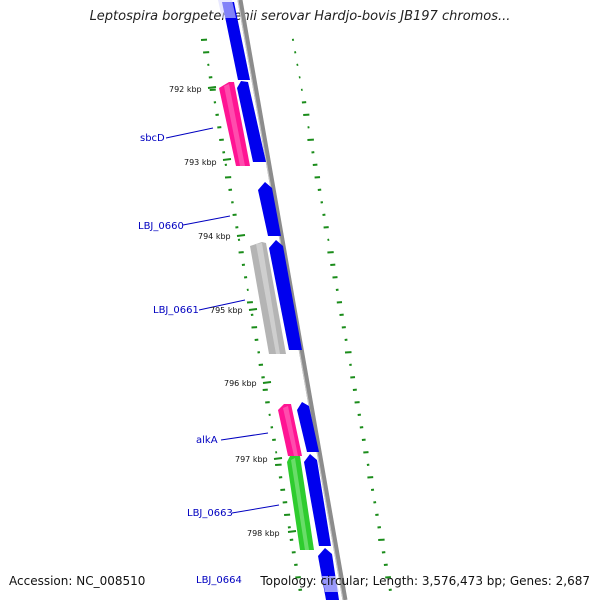 This screenshot has width=600, height=600. What do you see at coordinates (226, 310) in the screenshot?
I see `kbp-label-795: 795 kbp` at bounding box center [226, 310].